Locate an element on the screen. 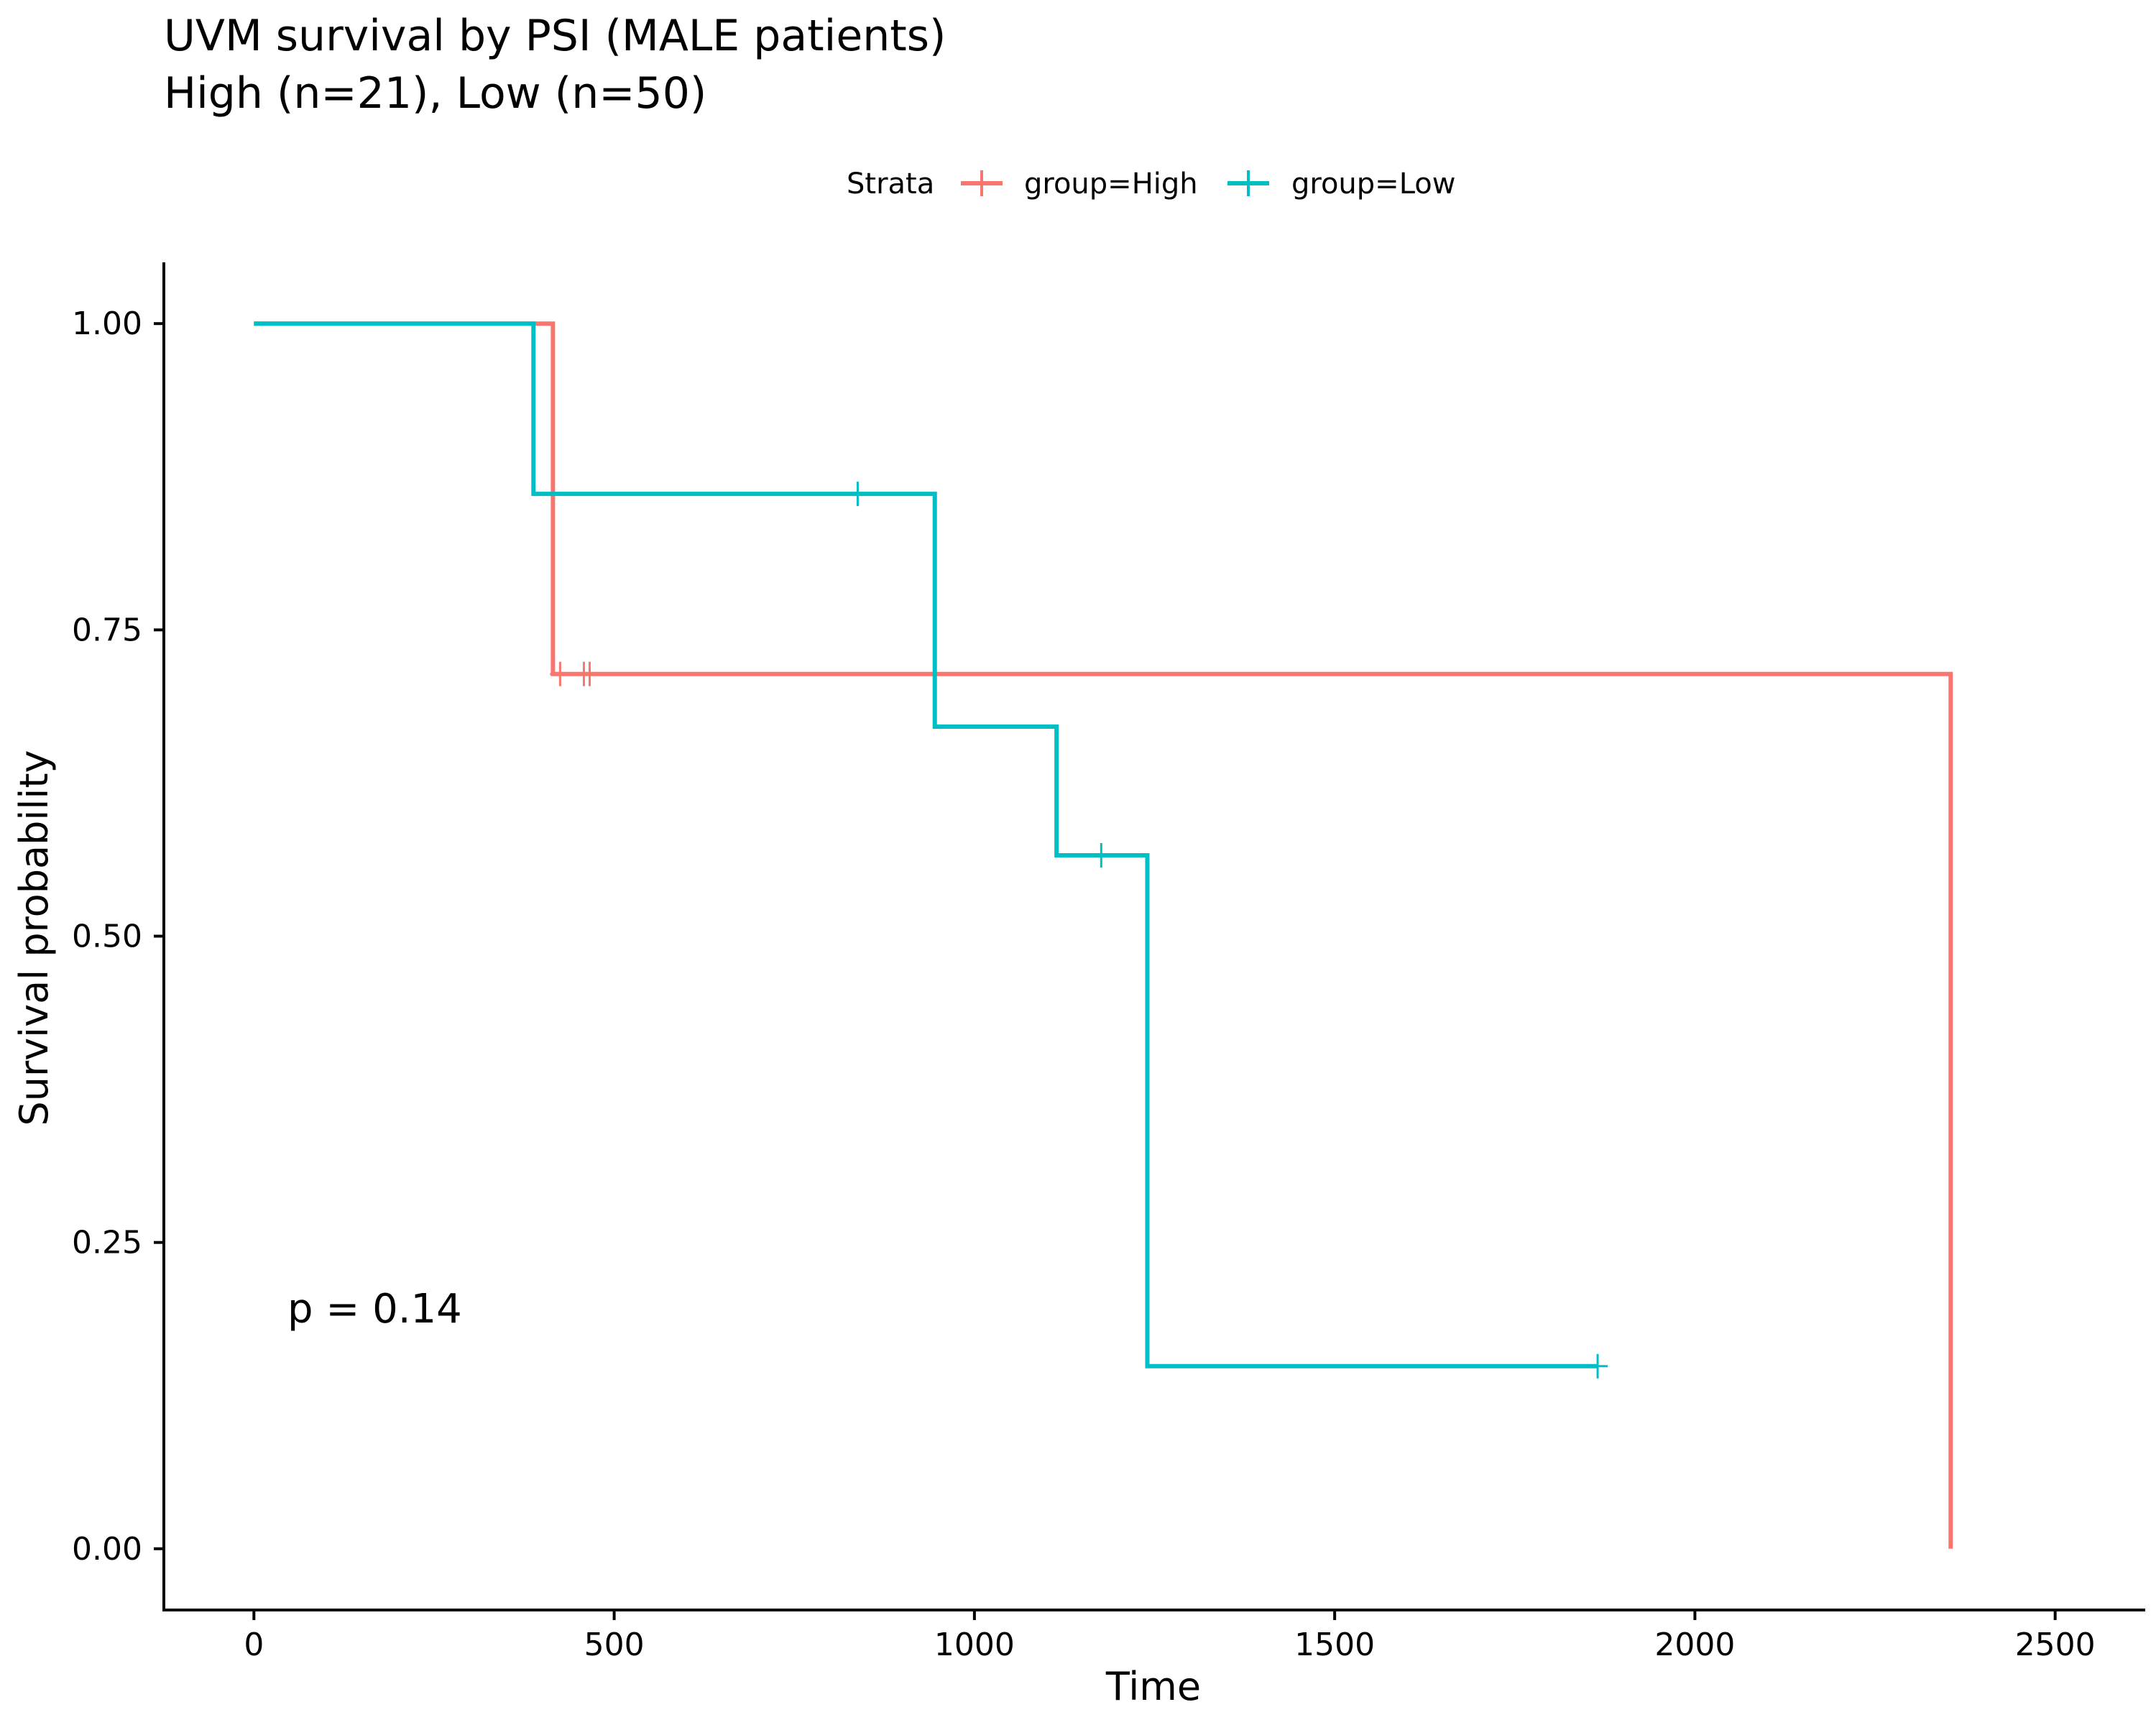 The width and height of the screenshot is (2156, 1725). x-tick-label: 2000 is located at coordinates (1694, 1645).